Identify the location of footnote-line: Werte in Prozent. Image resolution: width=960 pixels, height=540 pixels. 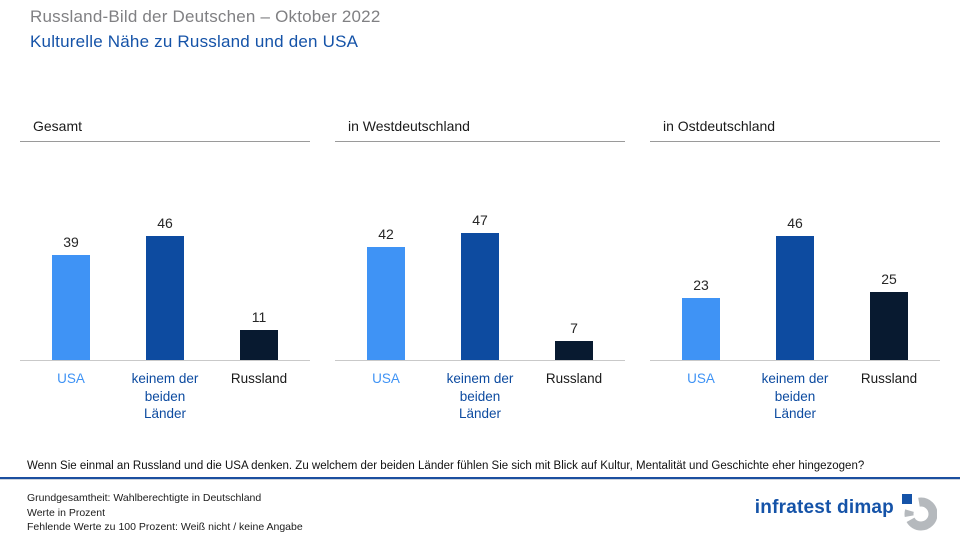
(66, 512).